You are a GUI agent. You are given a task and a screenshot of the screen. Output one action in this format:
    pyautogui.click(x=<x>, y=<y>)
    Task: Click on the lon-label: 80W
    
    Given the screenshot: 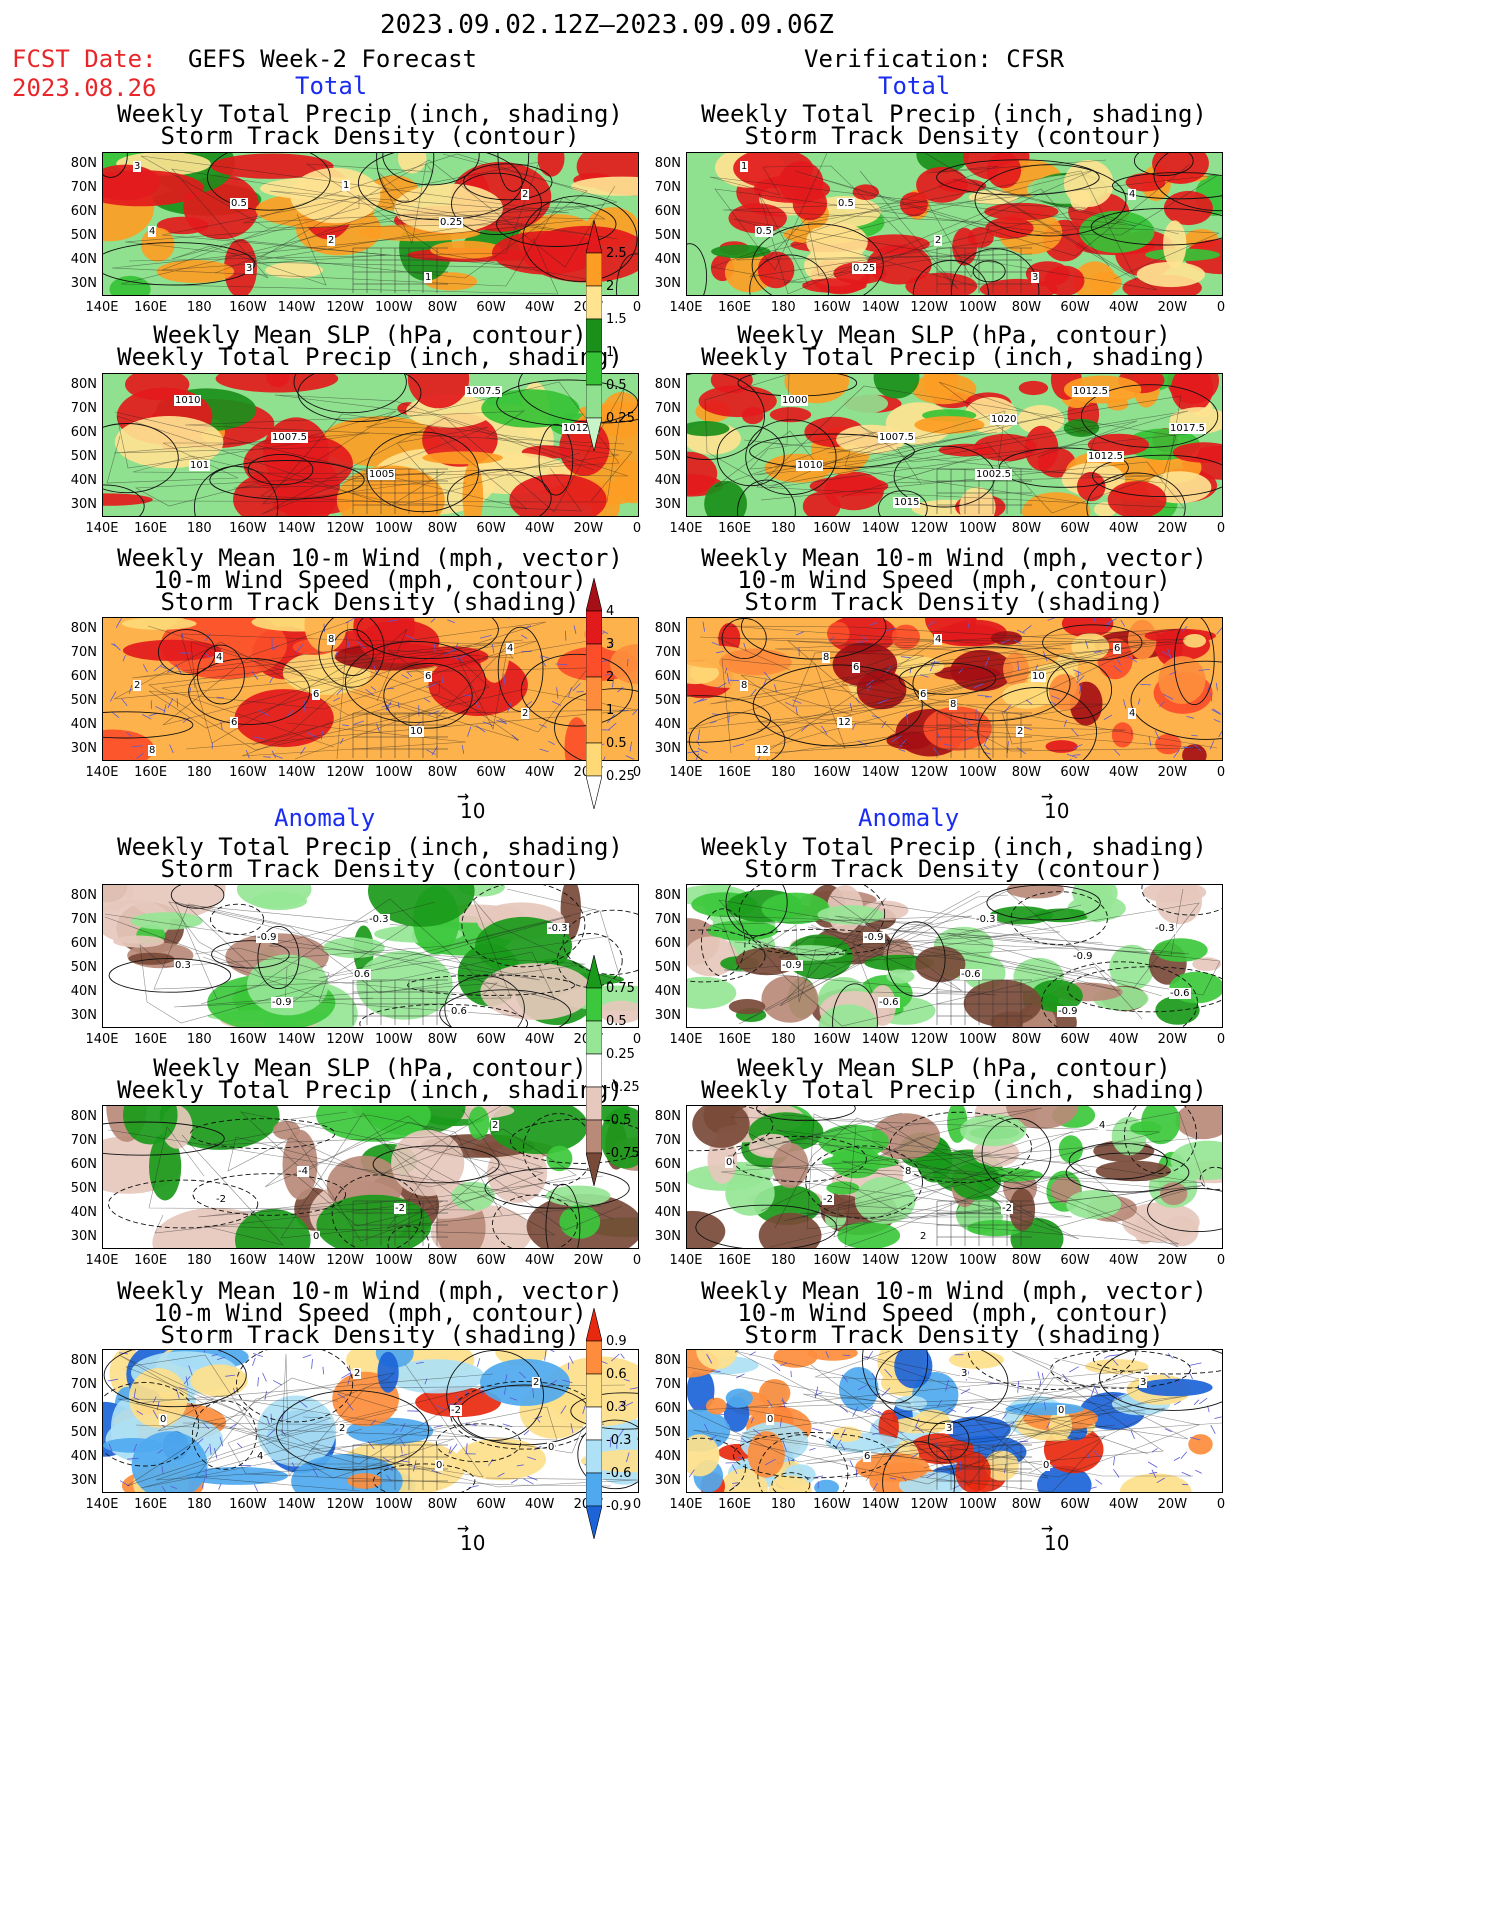 What is the action you would take?
    pyautogui.click(x=442, y=307)
    